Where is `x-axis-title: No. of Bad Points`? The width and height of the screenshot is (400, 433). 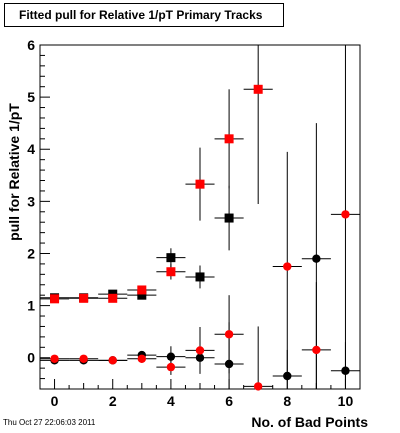
x-axis-title: No. of Bad Points is located at coordinates (309, 422).